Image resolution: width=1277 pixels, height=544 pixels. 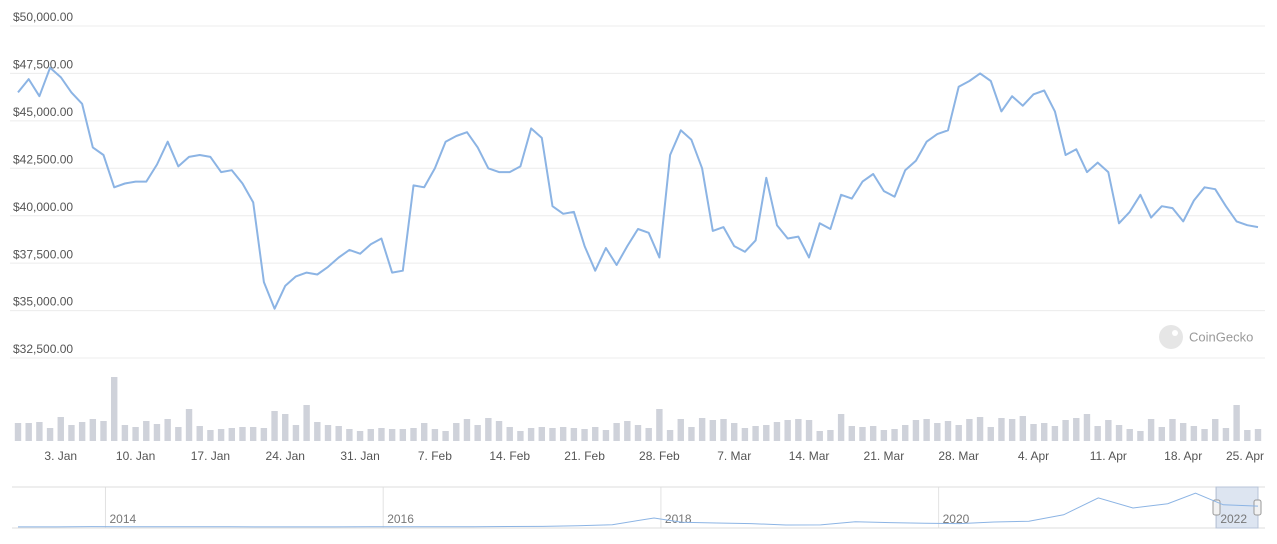 What do you see at coordinates (1183, 456) in the screenshot?
I see `x-tick-label: 18. Apr` at bounding box center [1183, 456].